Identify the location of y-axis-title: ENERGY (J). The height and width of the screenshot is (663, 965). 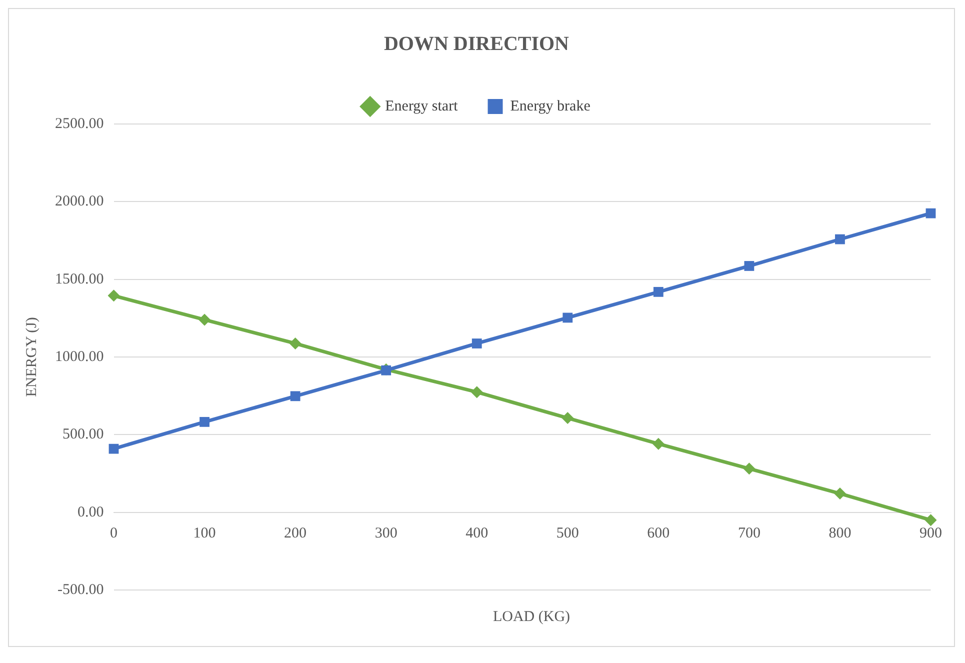
(32, 357).